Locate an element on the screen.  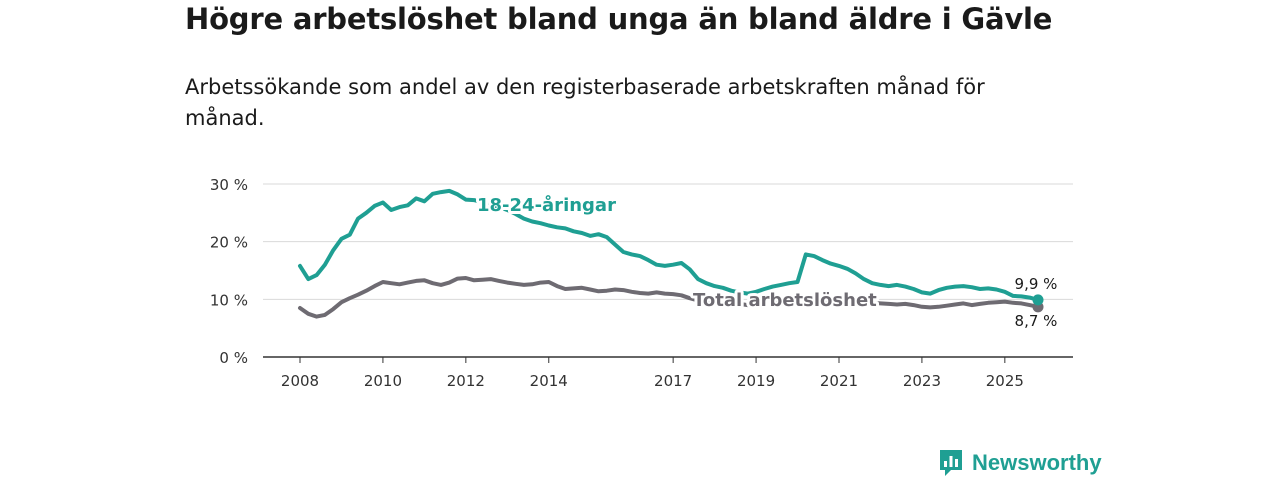
end-label-total: 8,7 % is located at coordinates (1036, 321).